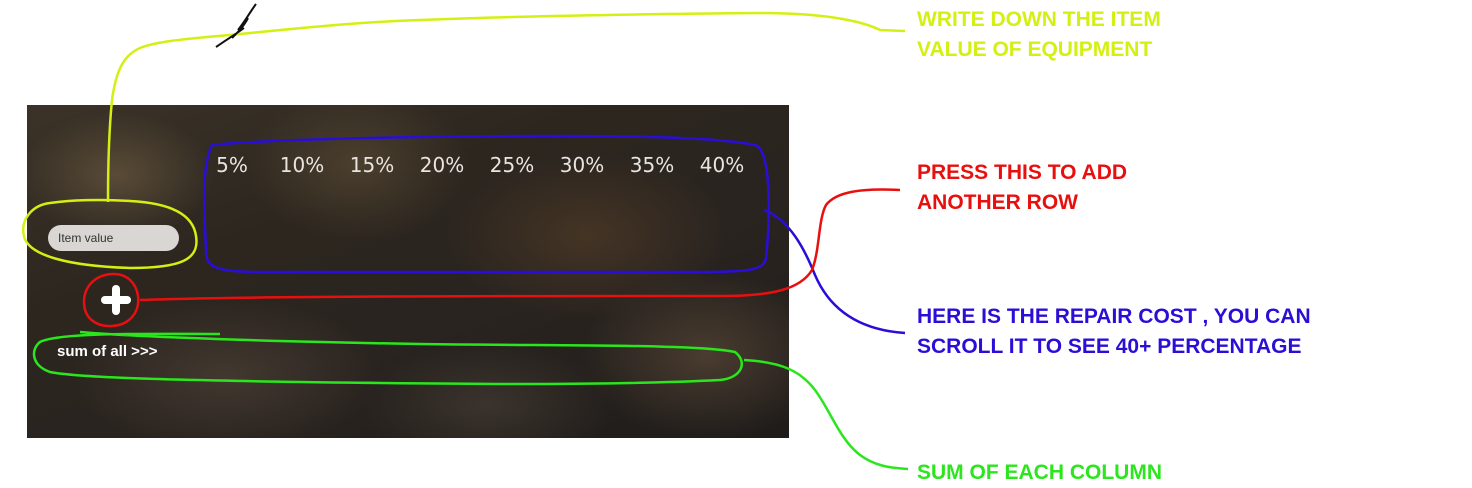 Image resolution: width=1472 pixels, height=488 pixels. I want to click on percent-header-5: 5%, so click(232, 165).